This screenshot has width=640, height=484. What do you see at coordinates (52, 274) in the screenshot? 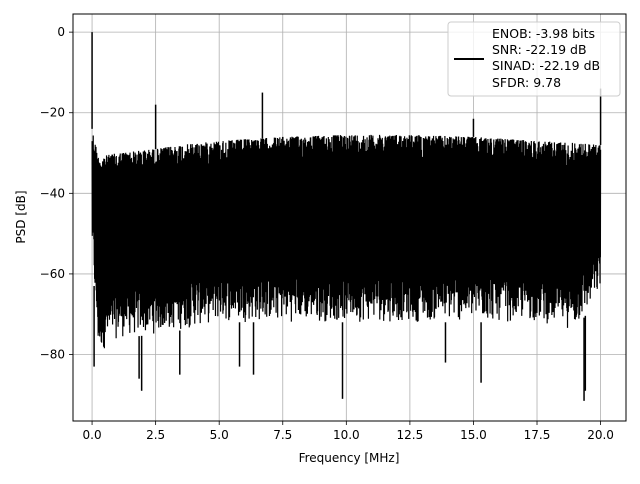
I see `y-tick-label: −60` at bounding box center [52, 274].